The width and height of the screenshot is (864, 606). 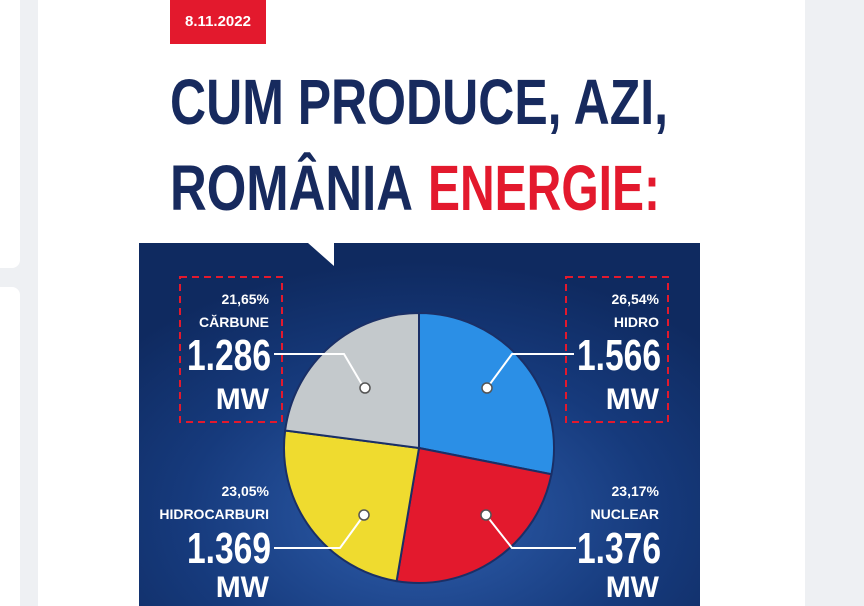 I want to click on markers, so click(x=425, y=451).